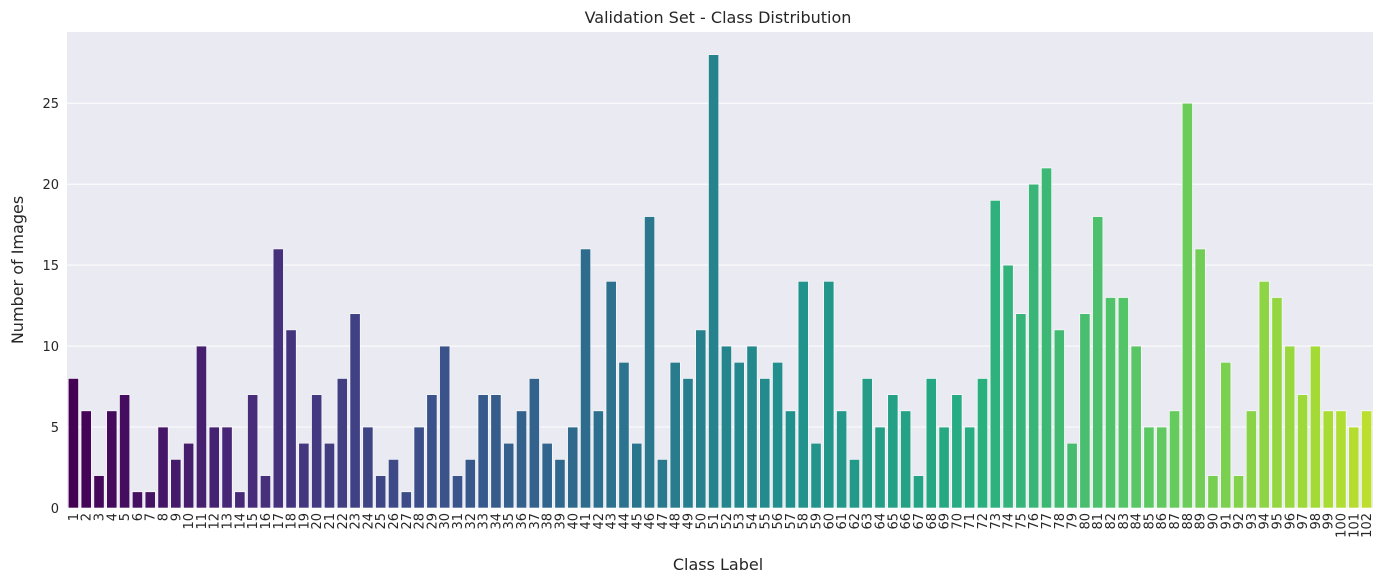 The height and width of the screenshot is (584, 1382). What do you see at coordinates (125, 517) in the screenshot?
I see `x-tick-label: 5` at bounding box center [125, 517].